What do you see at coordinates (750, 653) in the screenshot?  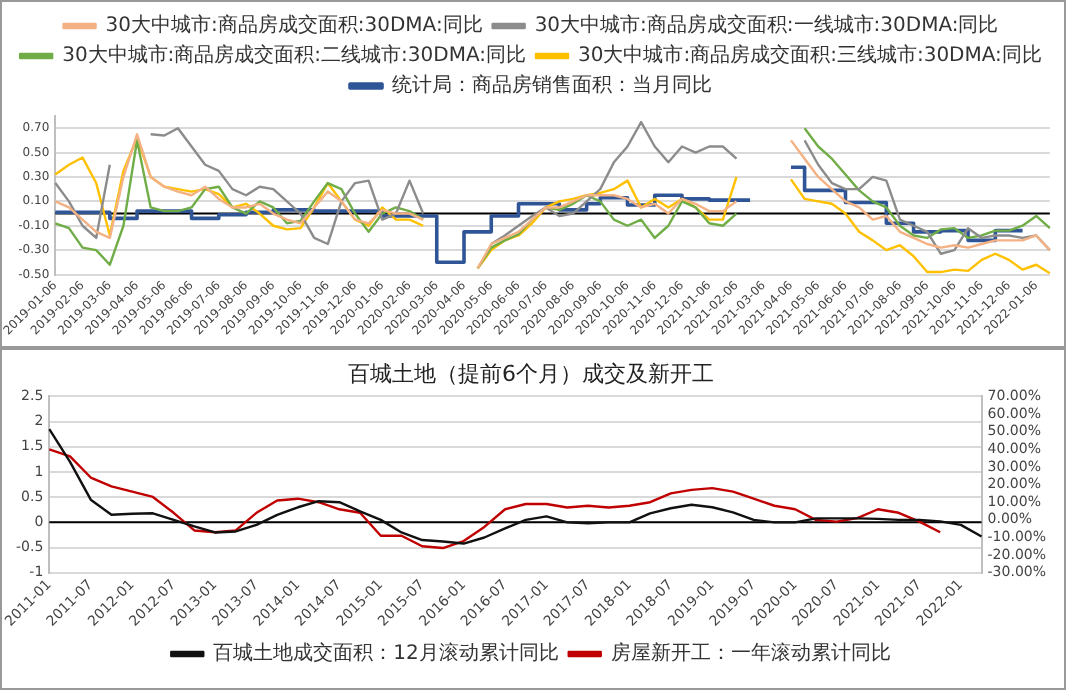 I see `legend-label: 房屋新开工：一年滚动累计同比` at bounding box center [750, 653].